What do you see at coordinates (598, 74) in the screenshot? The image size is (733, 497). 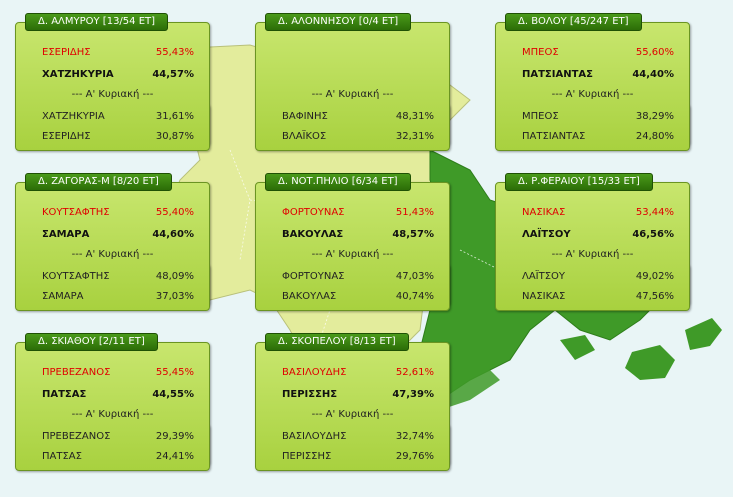 I see `runoff-second: ΠΑΤΣΙΑΝΤΑΣ 44,40%` at bounding box center [598, 74].